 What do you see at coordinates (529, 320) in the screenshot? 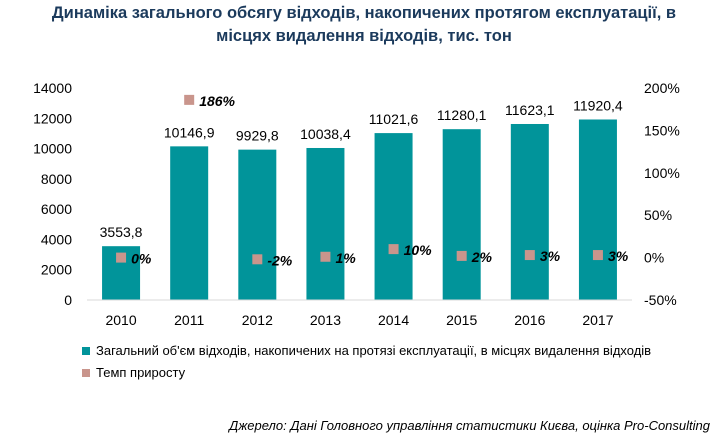
I see `x-tick-label: 2016` at bounding box center [529, 320].